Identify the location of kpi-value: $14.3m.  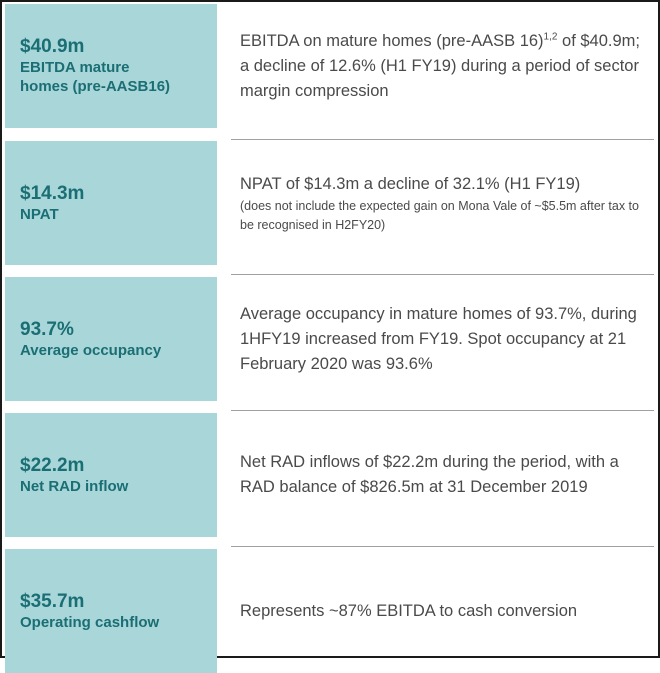
(52, 193).